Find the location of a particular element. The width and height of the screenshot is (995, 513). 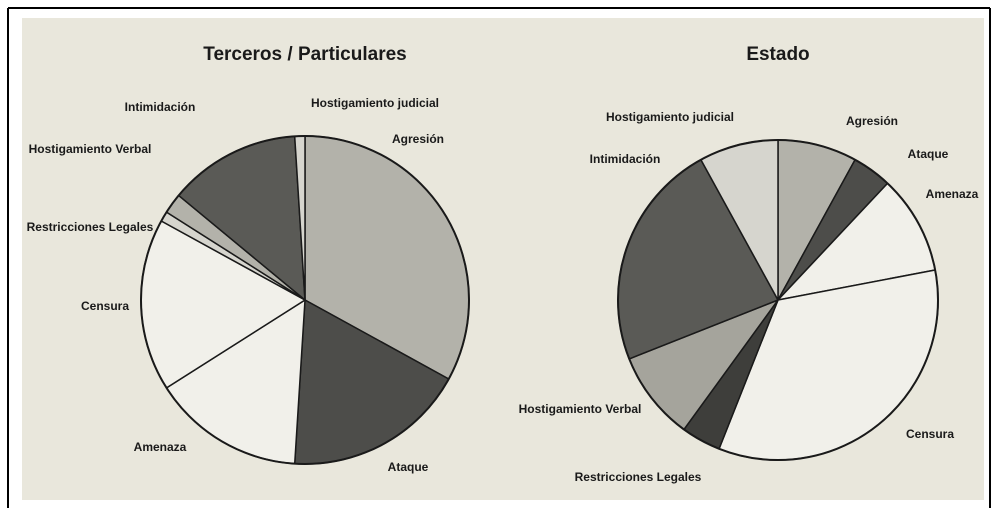

chart-title: Estado is located at coordinates (777, 54).